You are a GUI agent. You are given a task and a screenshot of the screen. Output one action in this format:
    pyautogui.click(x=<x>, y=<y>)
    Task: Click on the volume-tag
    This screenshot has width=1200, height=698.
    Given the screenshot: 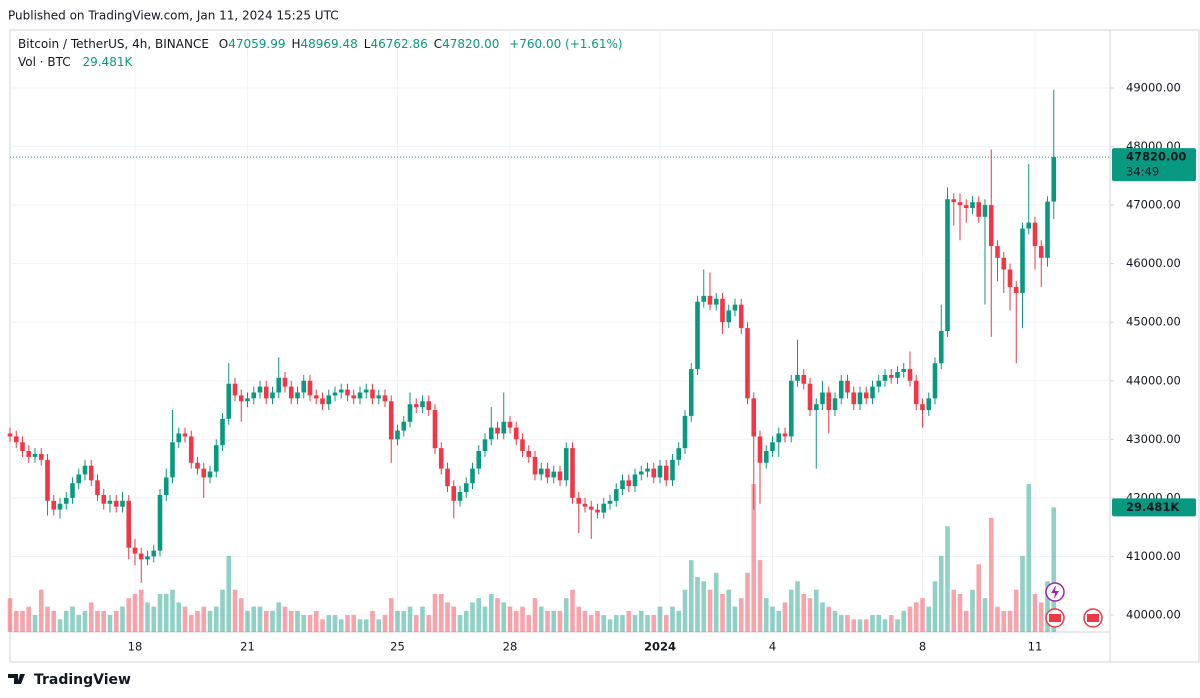 What is the action you would take?
    pyautogui.click(x=1154, y=507)
    